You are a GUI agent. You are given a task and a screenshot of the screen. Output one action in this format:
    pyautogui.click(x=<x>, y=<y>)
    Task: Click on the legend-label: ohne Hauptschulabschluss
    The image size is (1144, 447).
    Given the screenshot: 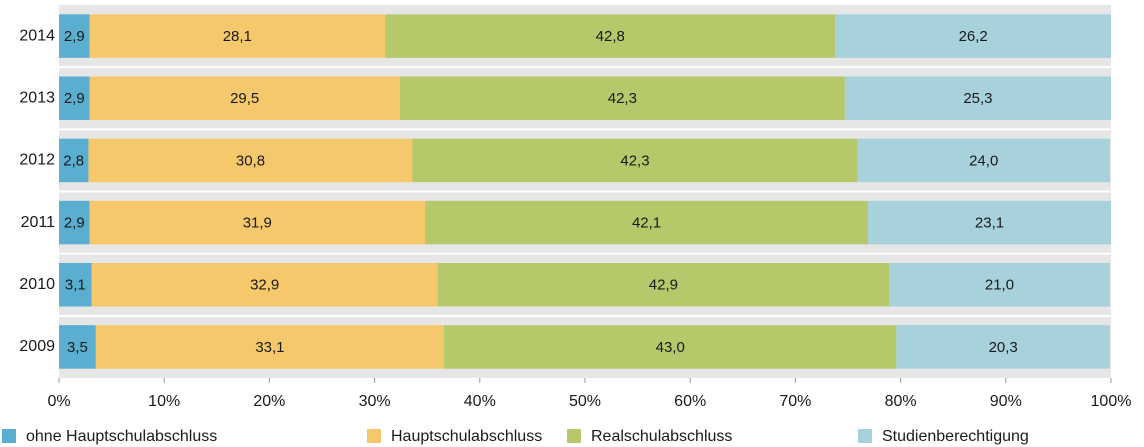 What is the action you would take?
    pyautogui.click(x=121, y=436)
    